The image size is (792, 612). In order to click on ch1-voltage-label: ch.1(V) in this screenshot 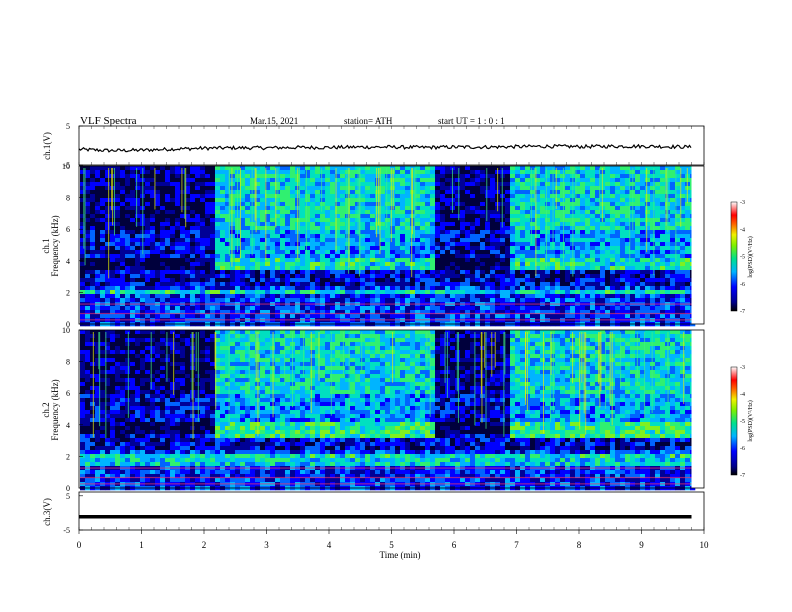, I will do `click(47, 146)`.